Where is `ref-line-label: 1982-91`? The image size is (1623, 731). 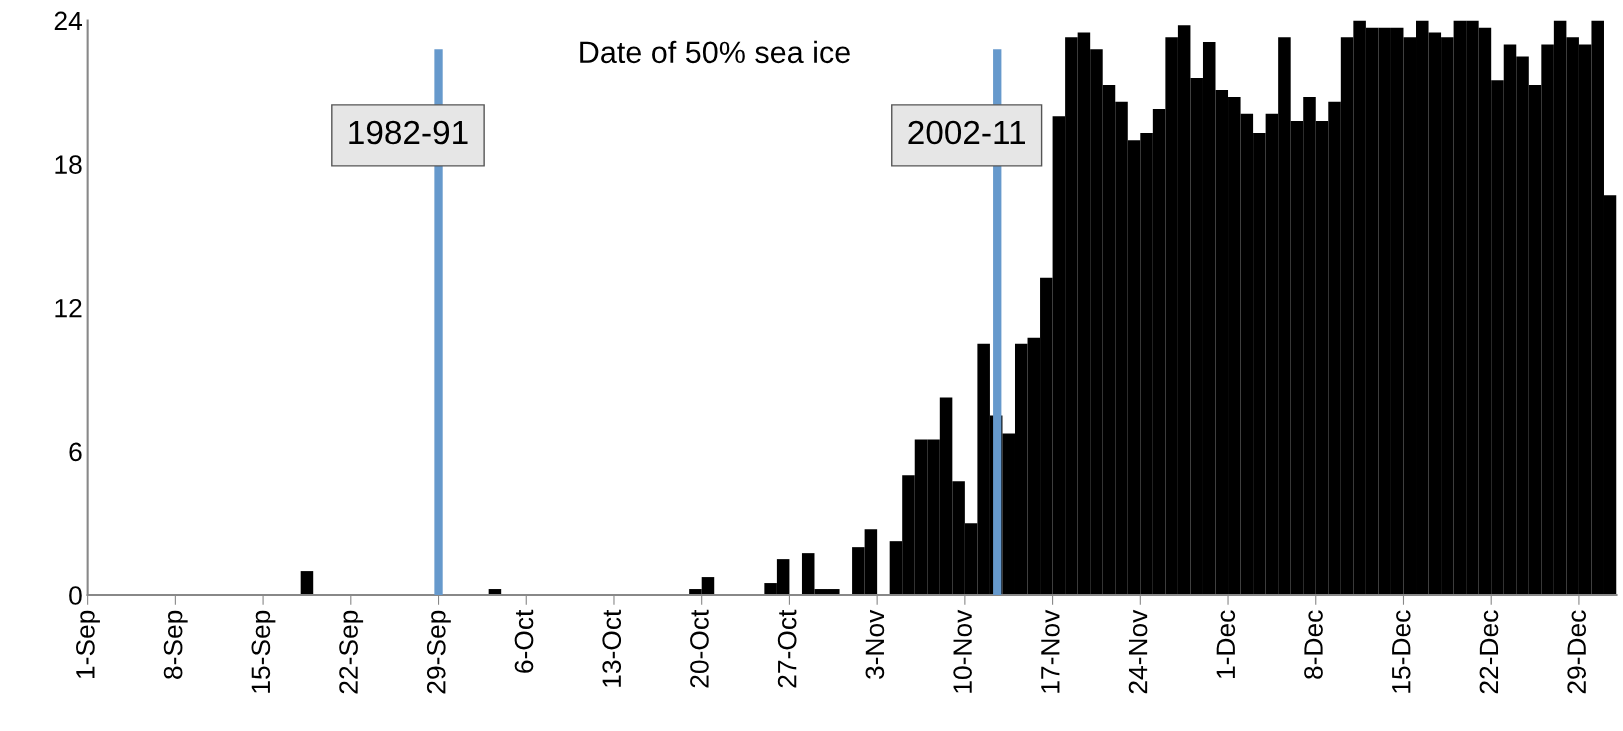 ref-line-label: 1982-91 is located at coordinates (408, 132).